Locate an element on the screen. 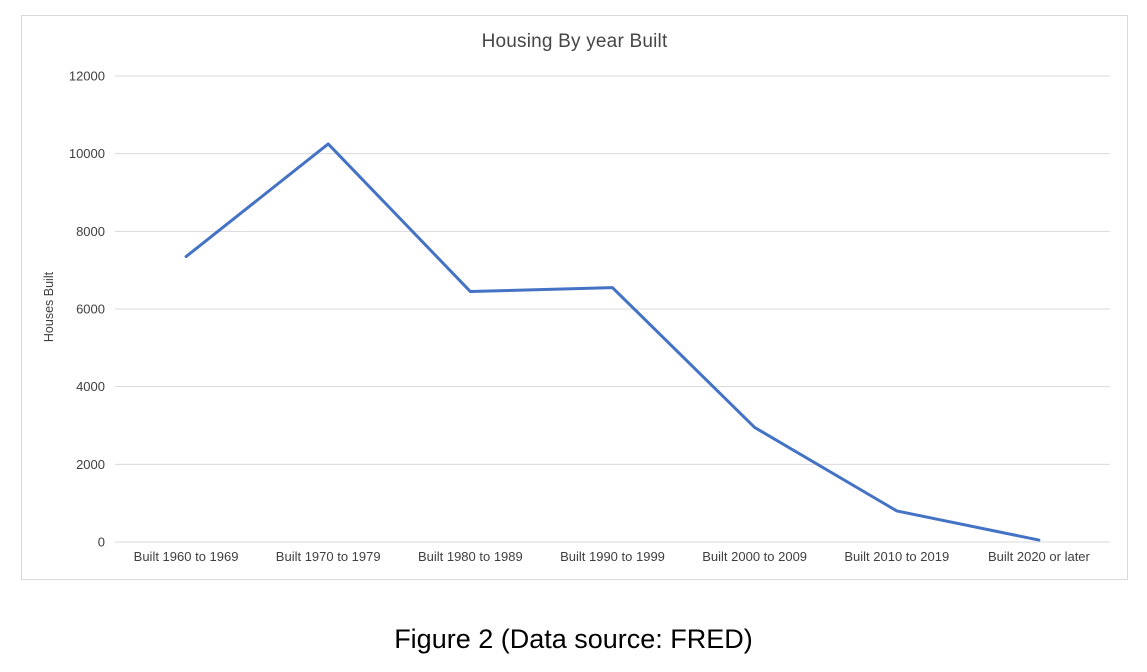 The image size is (1147, 672). chart-title: Housing By year Built is located at coordinates (574, 41).